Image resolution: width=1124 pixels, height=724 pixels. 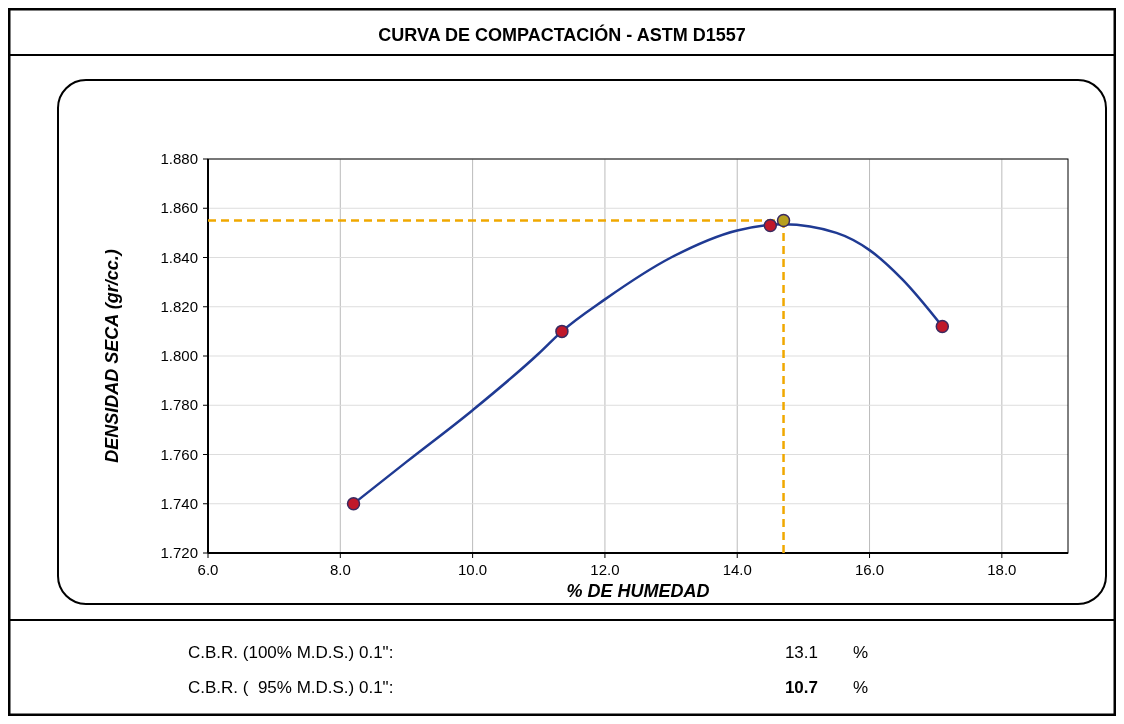 What do you see at coordinates (208, 569) in the screenshot?
I see `x-tick-label: 6.0` at bounding box center [208, 569].